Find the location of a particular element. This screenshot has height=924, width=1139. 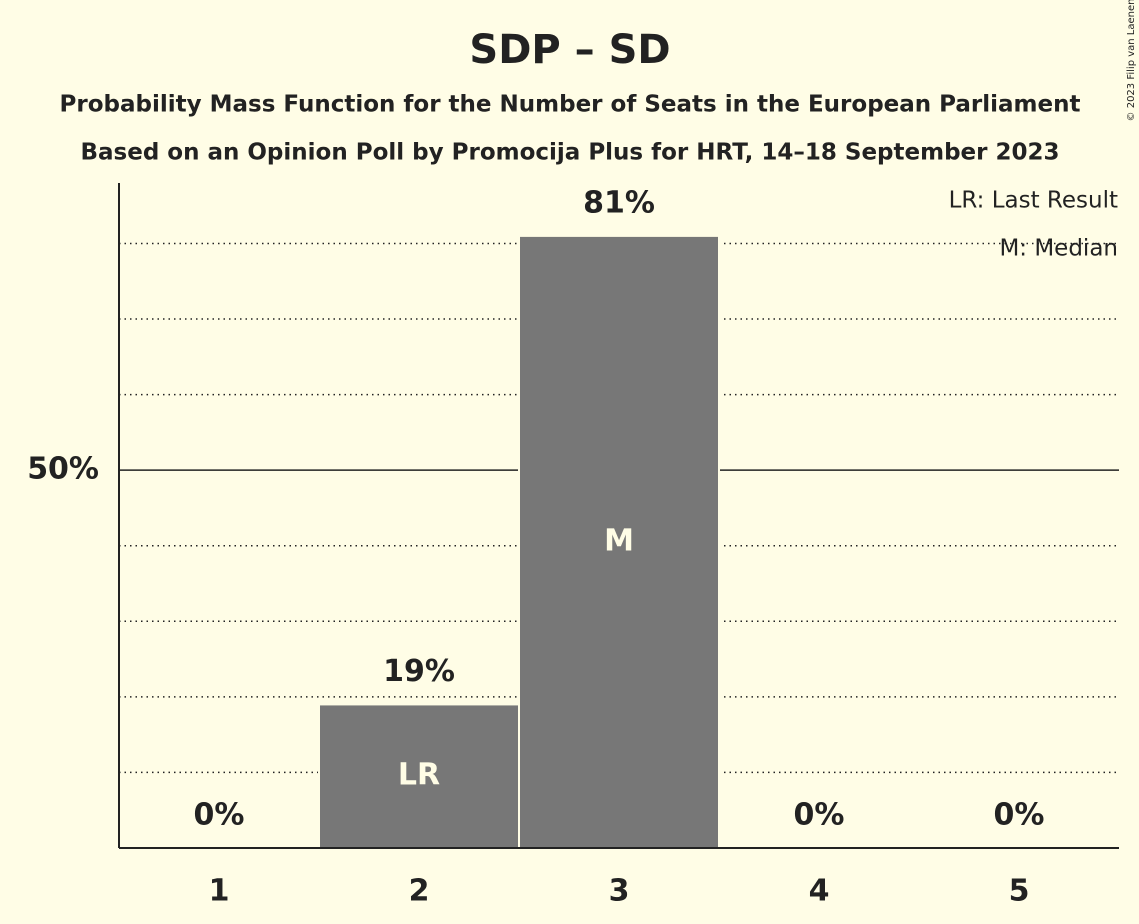

chart-title: SDP – SD is located at coordinates (569, 50).